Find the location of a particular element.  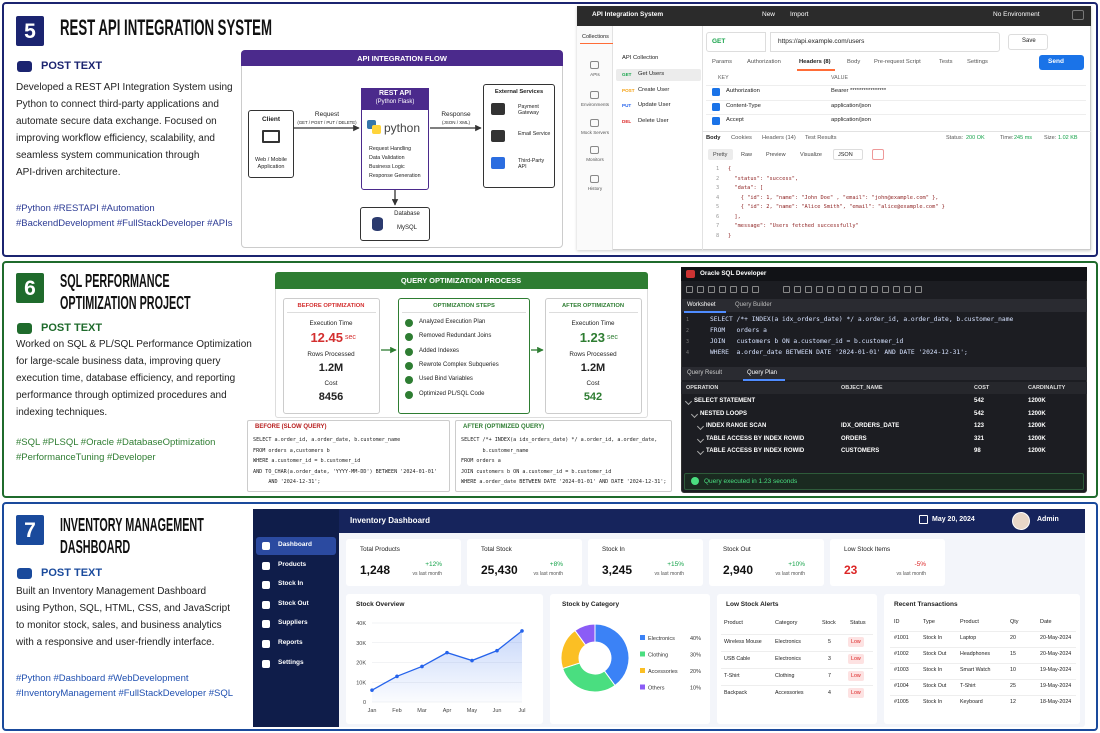

save-label: Save is located at coordinates (1029, 41).